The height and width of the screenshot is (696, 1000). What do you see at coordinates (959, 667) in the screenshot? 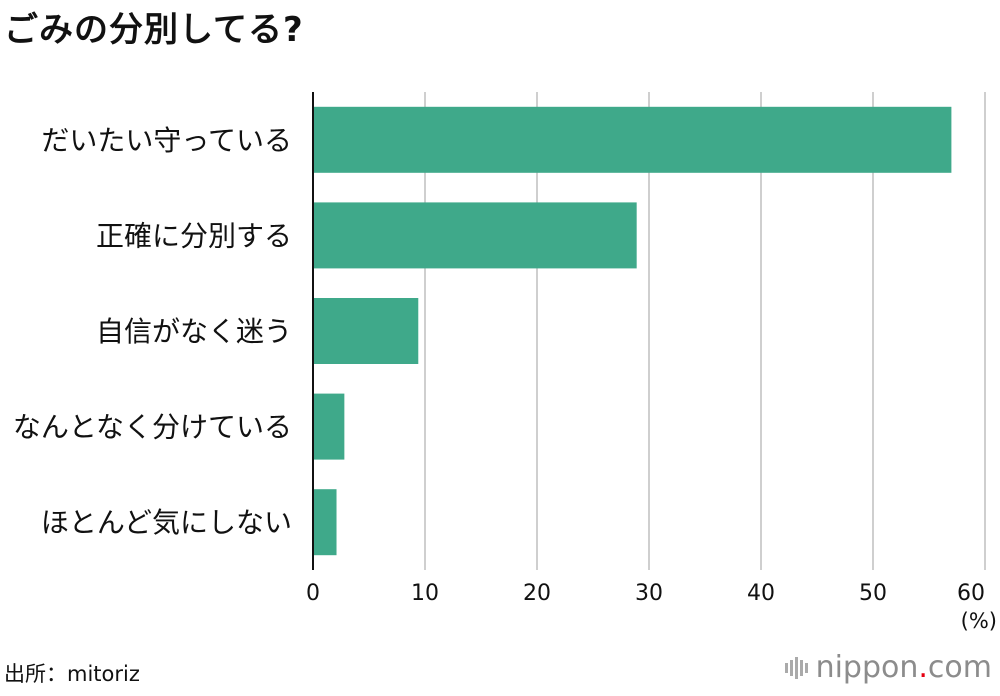
I see `logo-suffix: com` at bounding box center [959, 667].